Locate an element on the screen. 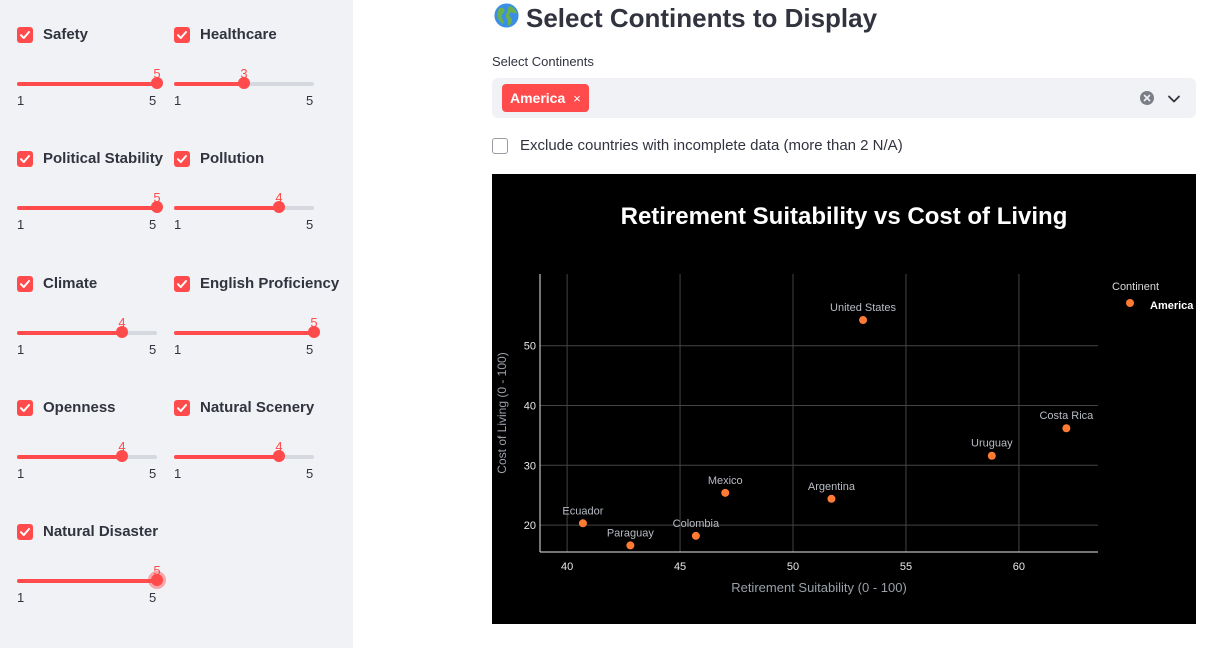 The image size is (1213, 648). remove-tag-icon: × is located at coordinates (577, 98).